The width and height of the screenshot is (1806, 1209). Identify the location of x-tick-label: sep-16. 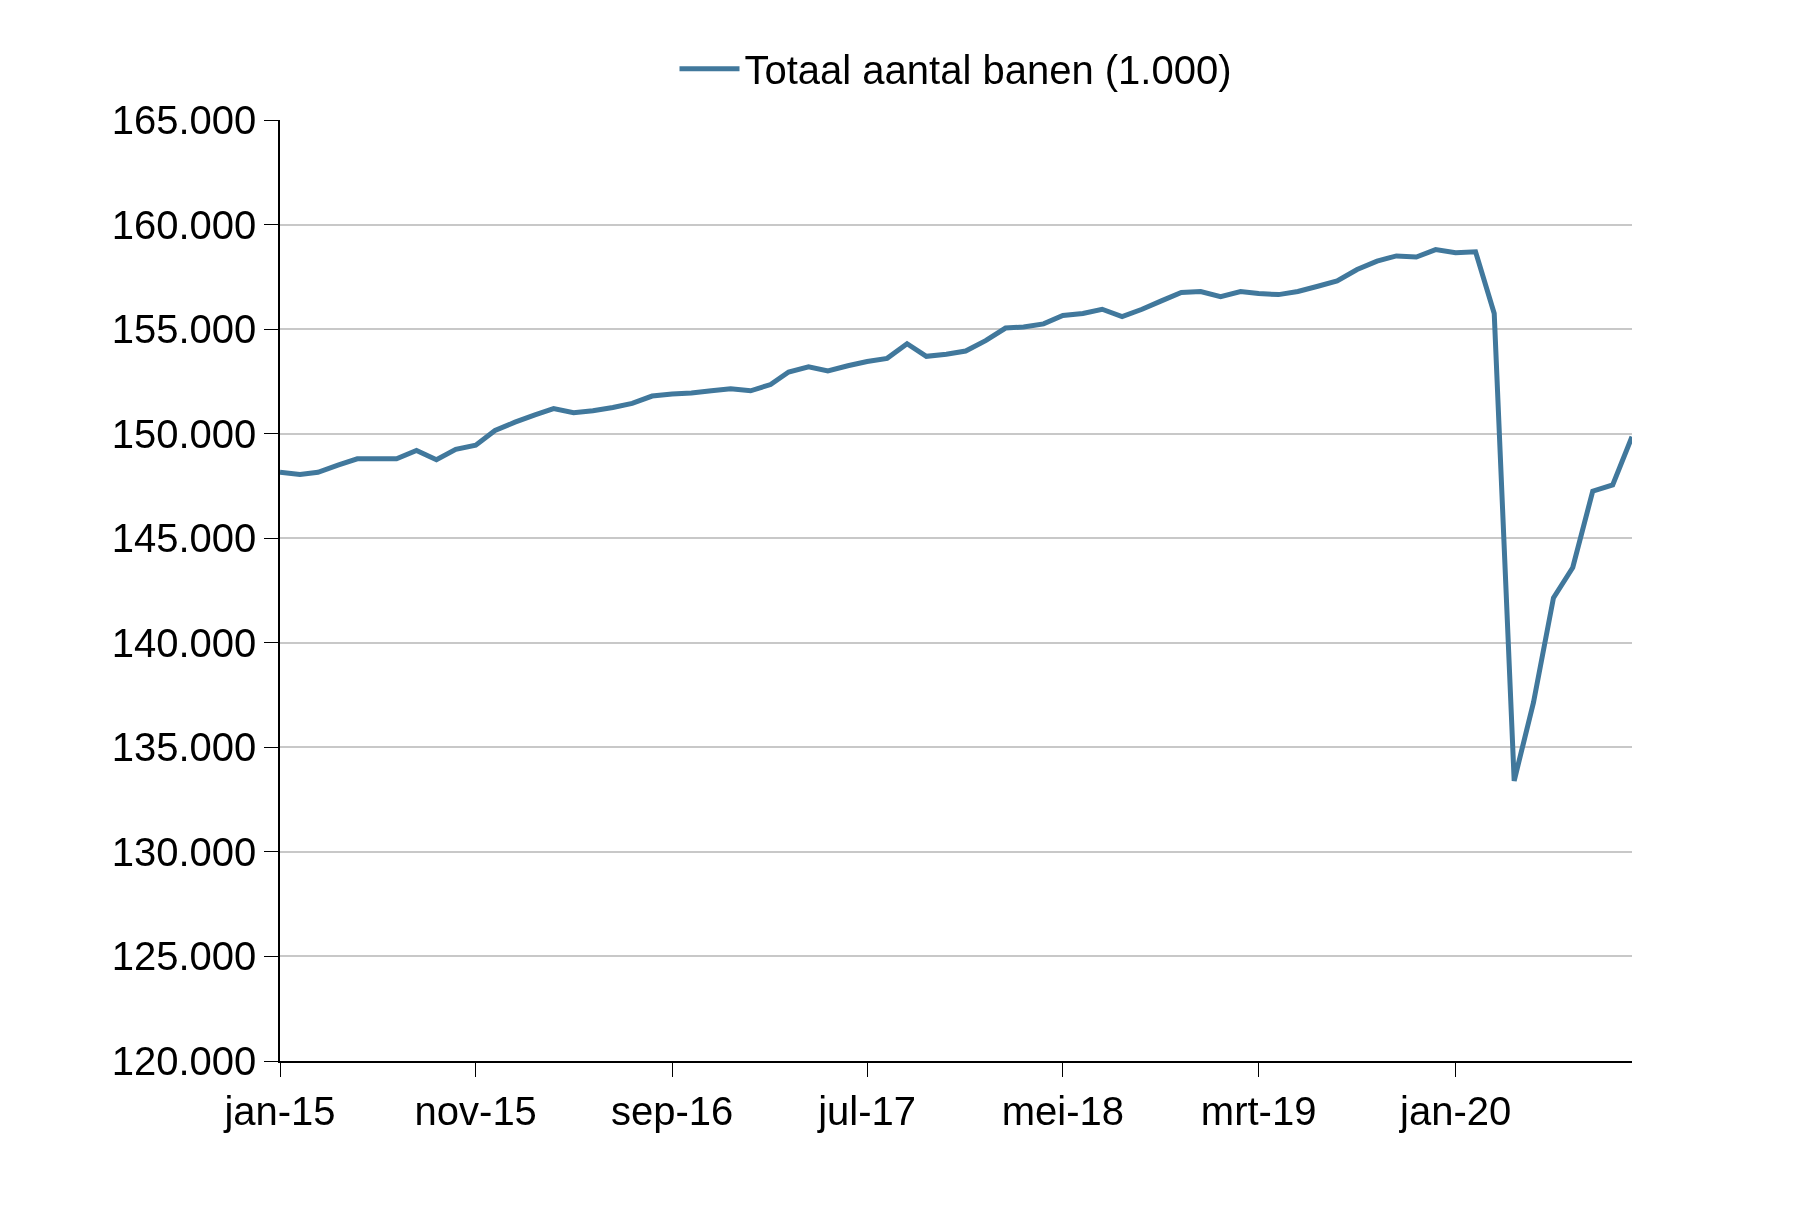
(672, 1110).